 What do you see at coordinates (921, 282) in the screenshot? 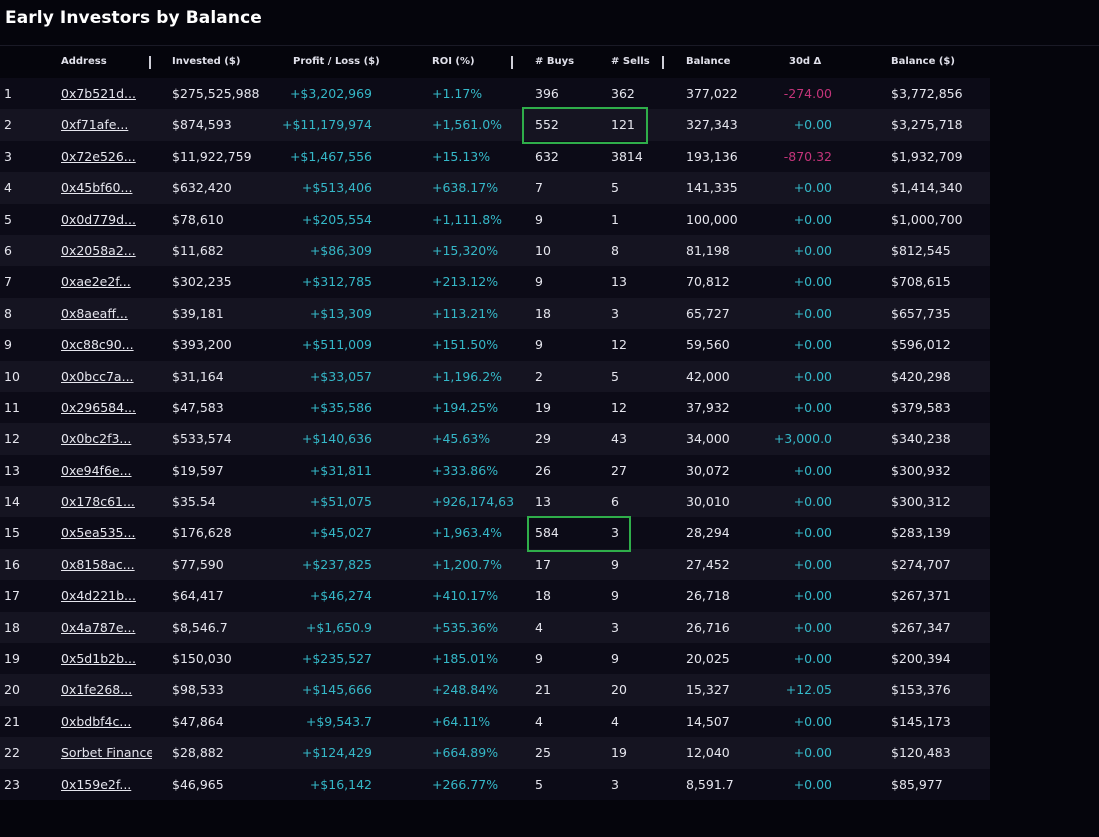
I see `balance-usd-value: $708,615` at bounding box center [921, 282].